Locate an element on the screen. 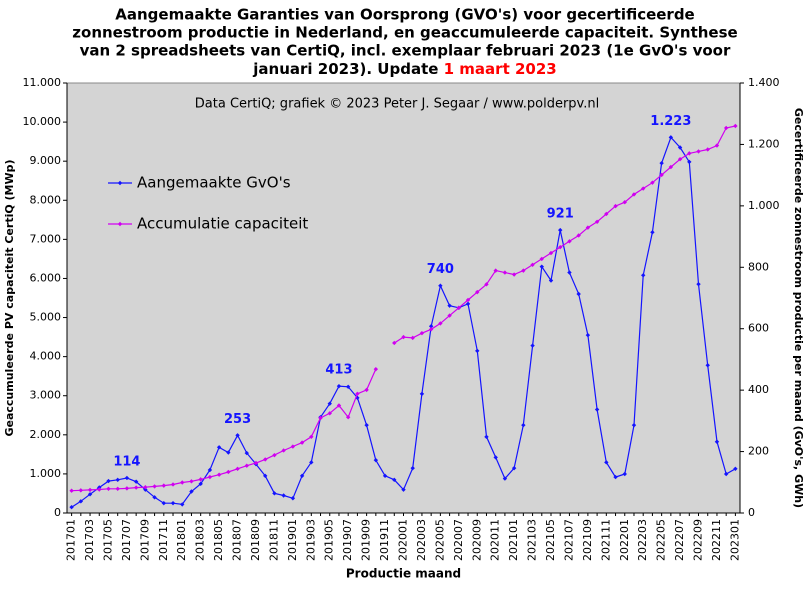 The image size is (811, 591). x-tick-label: 202005 is located at coordinates (439, 540).